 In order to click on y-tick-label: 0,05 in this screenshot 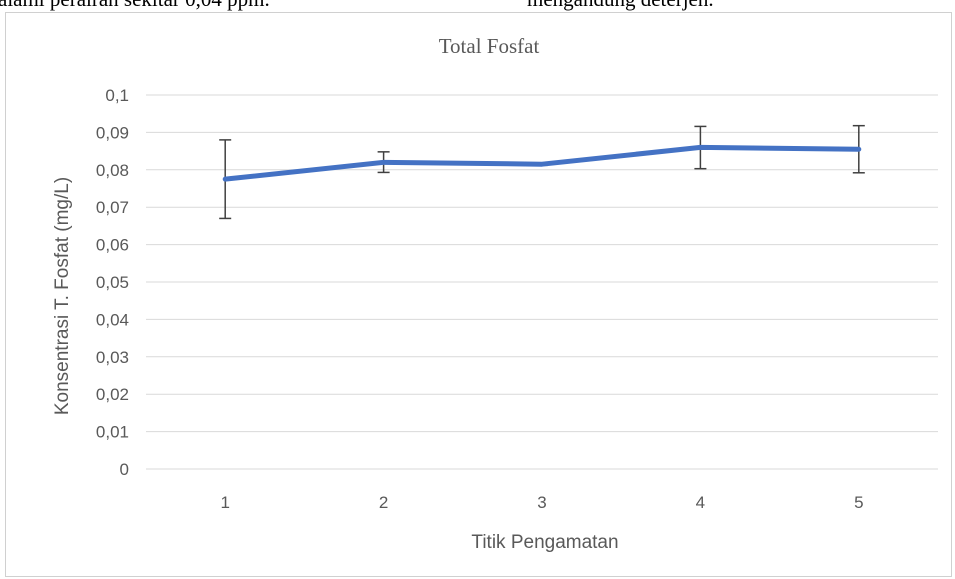, I will do `click(112, 282)`.